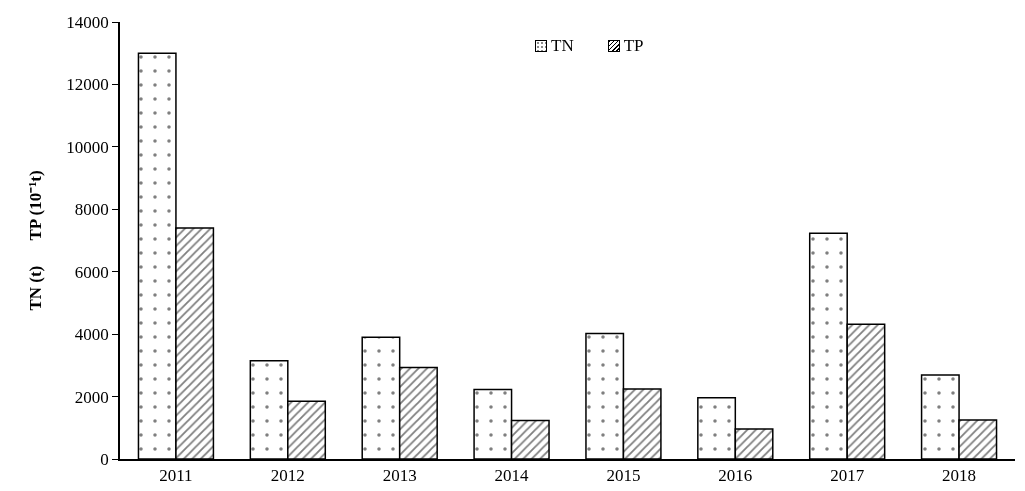  I want to click on y-tick-label: 12000, so click(87, 85).